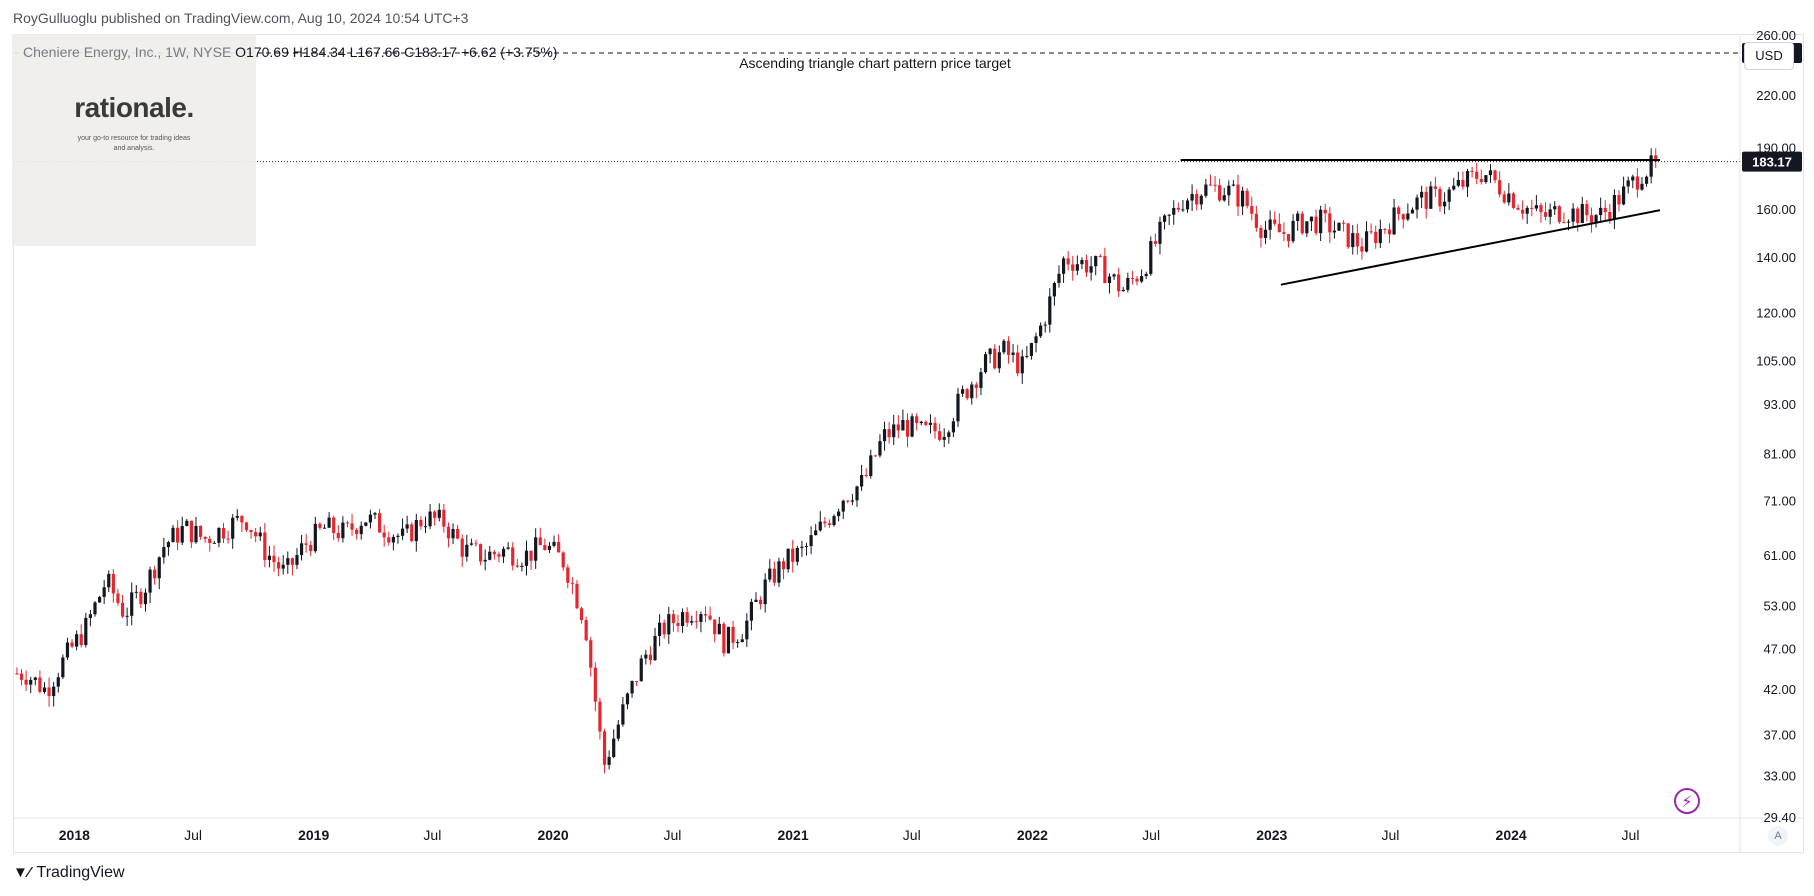 The width and height of the screenshot is (1814, 896). Describe the element at coordinates (1687, 801) in the screenshot. I see `lightning-icon: ⚡` at that location.